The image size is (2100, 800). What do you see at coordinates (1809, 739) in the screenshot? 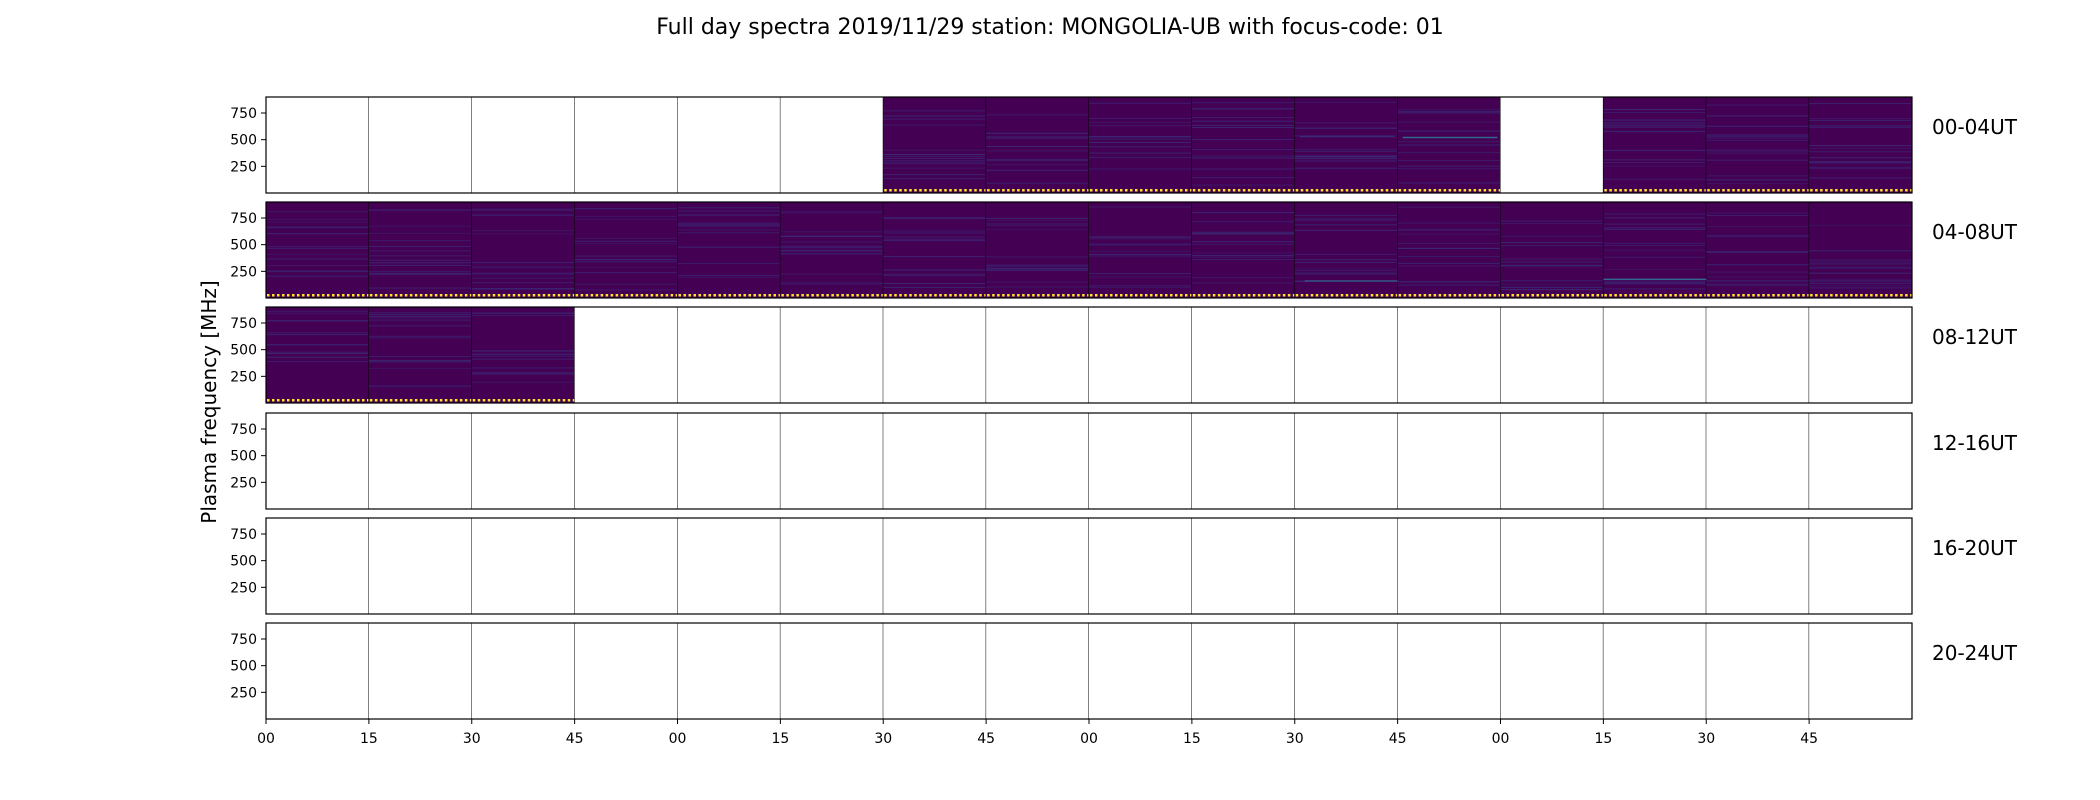
I see `x-tick-label: 45` at bounding box center [1809, 739].